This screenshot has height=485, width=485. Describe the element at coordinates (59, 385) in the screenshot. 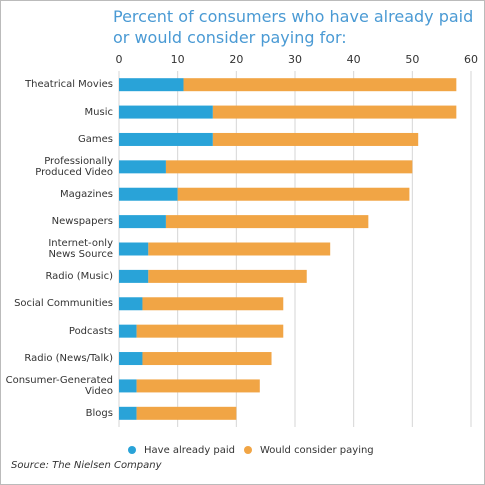

I see `y-tick-label: Consumer-Generated Video` at that location.